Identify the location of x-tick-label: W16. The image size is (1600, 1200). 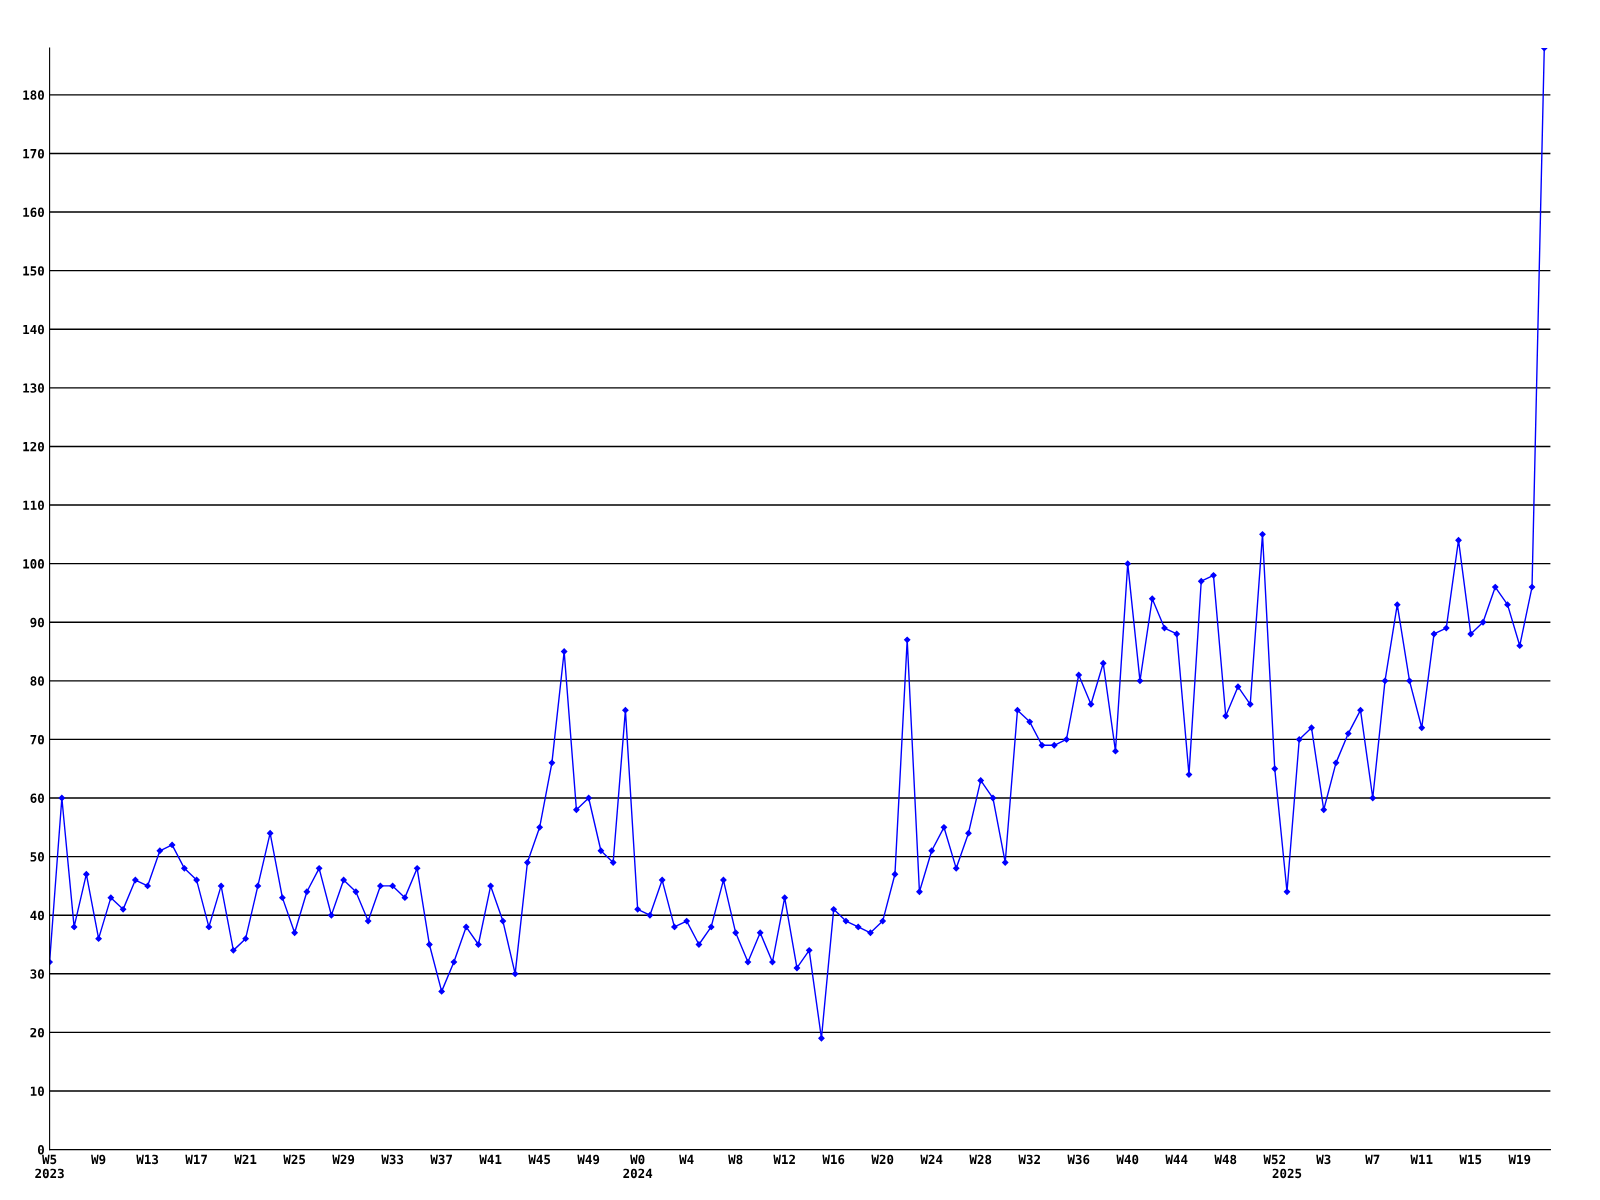
(833, 1159).